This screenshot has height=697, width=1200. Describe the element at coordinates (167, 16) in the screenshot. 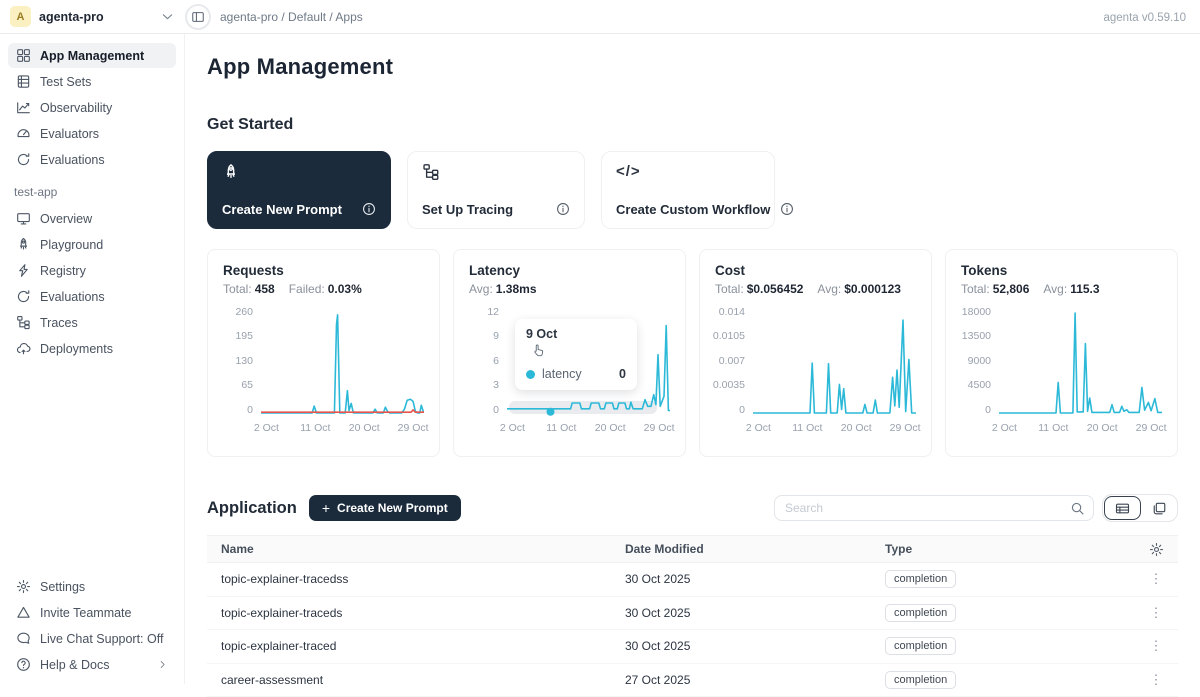

I see `chevron-down-icon` at that location.